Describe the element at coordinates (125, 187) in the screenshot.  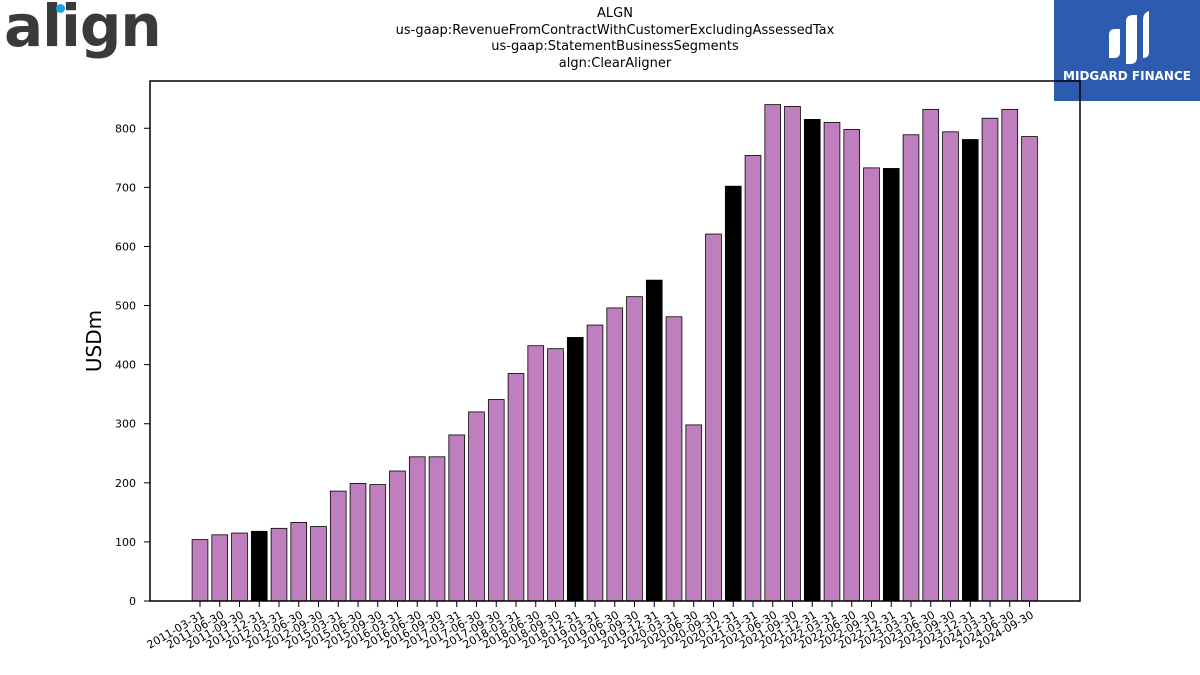
I see `y-tick-label: 700` at that location.